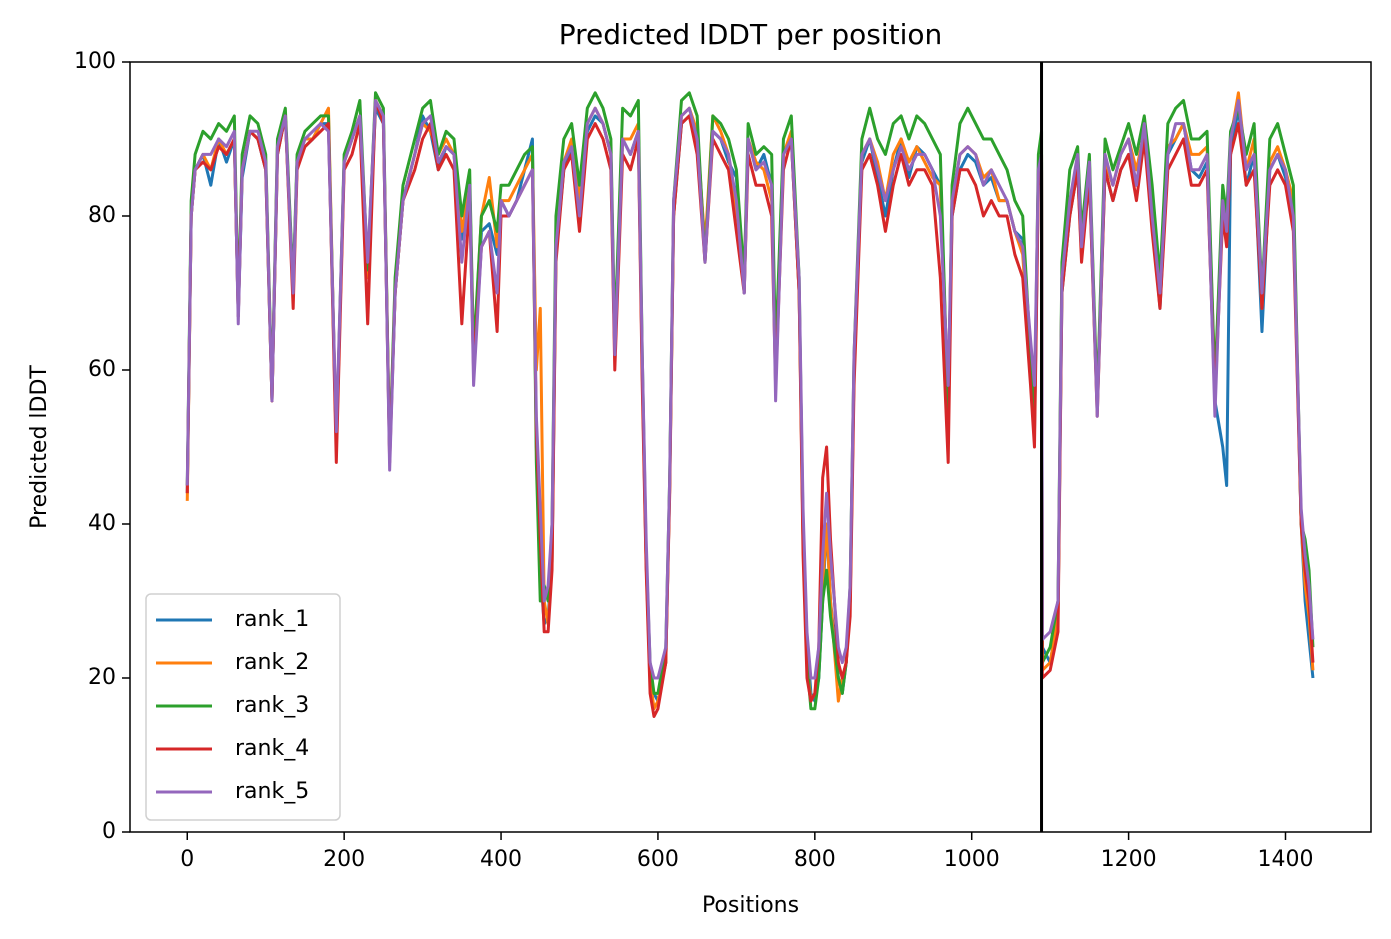 The image size is (1391, 939). What do you see at coordinates (109, 831) in the screenshot?
I see `y-tick-label: 0` at bounding box center [109, 831].